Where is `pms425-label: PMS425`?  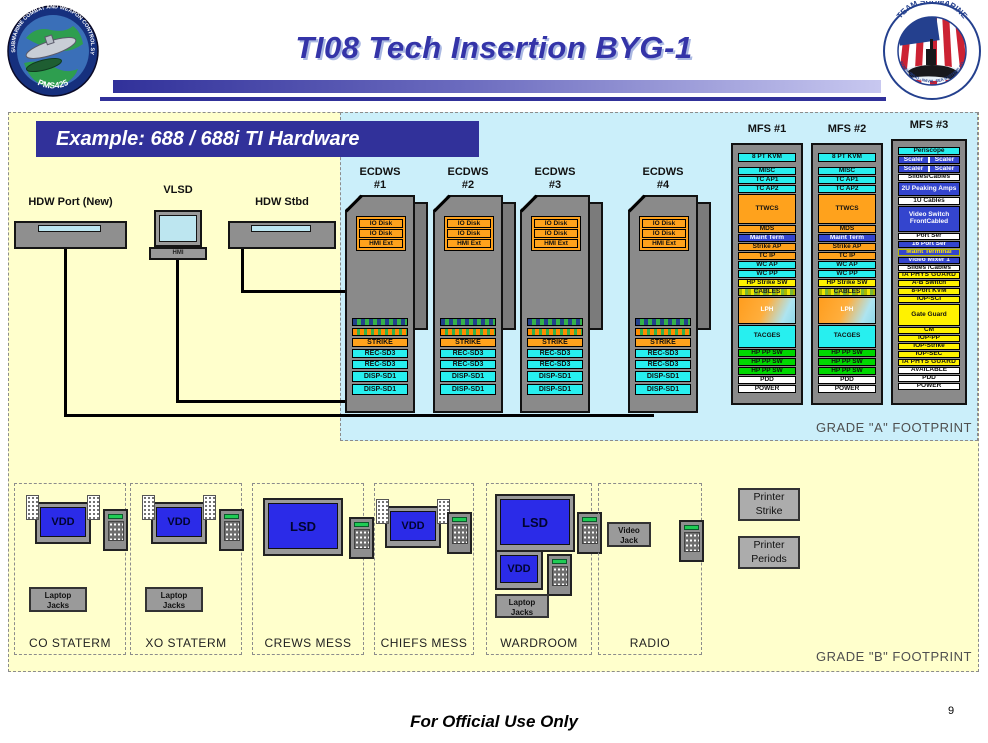
pms425-label: PMS425 is located at coordinates (52, 83).